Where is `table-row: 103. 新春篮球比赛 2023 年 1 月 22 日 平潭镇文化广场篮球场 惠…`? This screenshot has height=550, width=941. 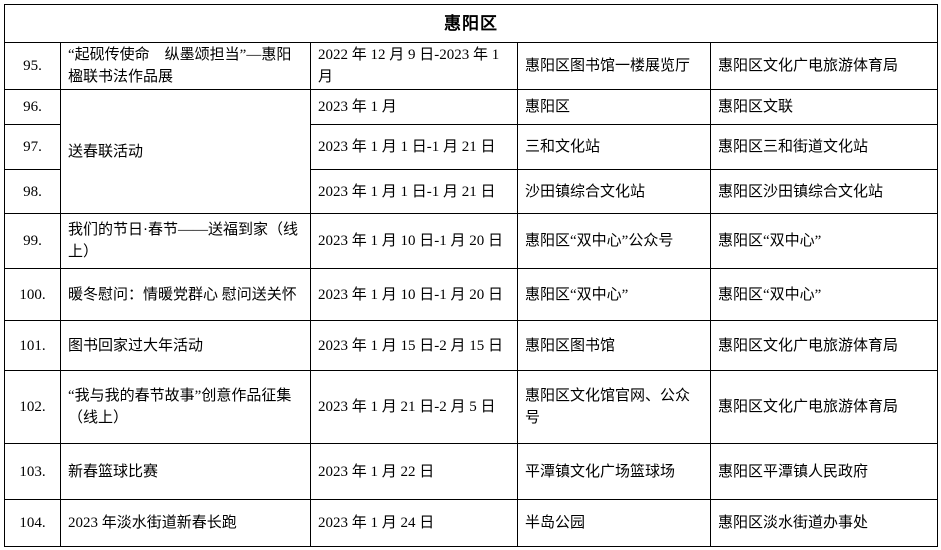
table-row: 103. 新春篮球比赛 2023 年 1 月 22 日 平潭镇文化广场篮球场 惠… is located at coordinates (471, 471).